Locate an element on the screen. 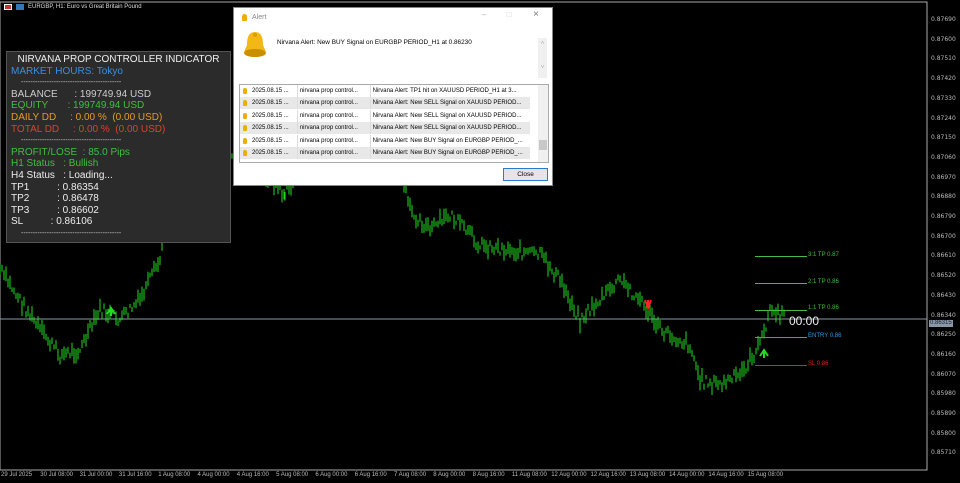  candle-timer: 00:00 is located at coordinates (804, 321).